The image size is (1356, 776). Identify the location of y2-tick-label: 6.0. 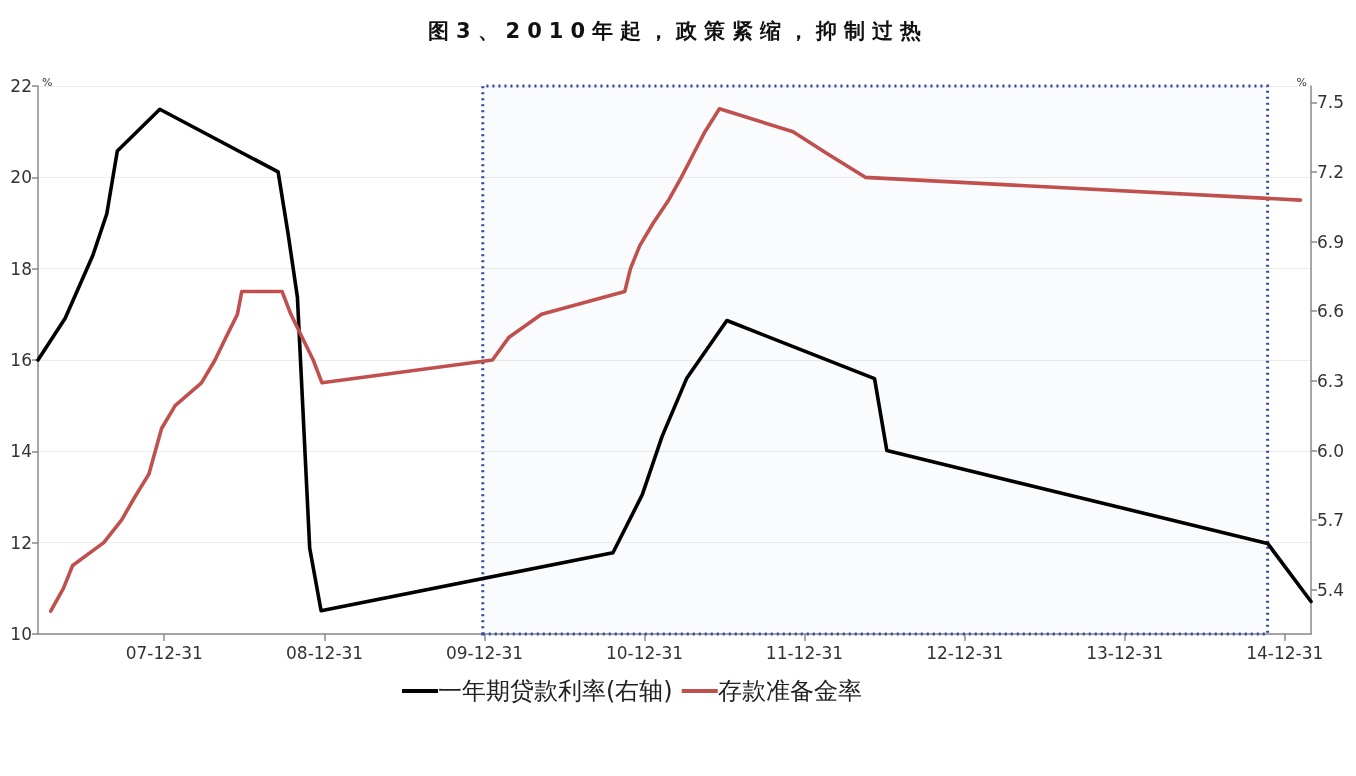
(1331, 450).